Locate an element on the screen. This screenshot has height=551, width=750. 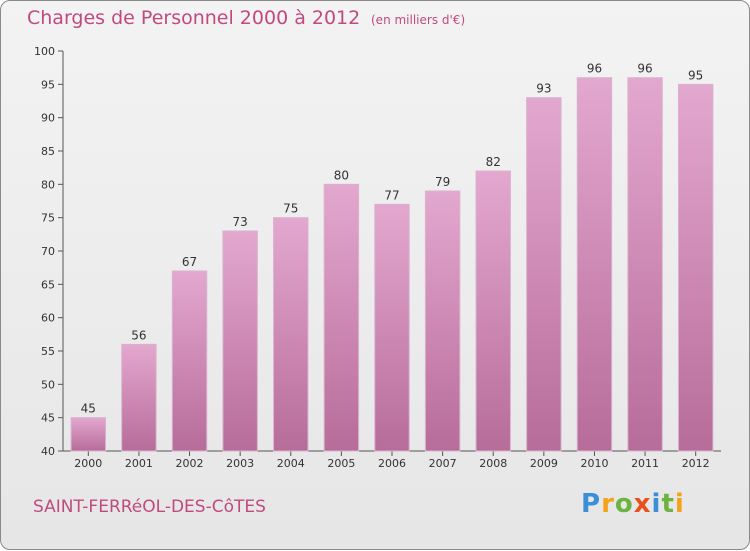
bar-2012 is located at coordinates (695, 267).